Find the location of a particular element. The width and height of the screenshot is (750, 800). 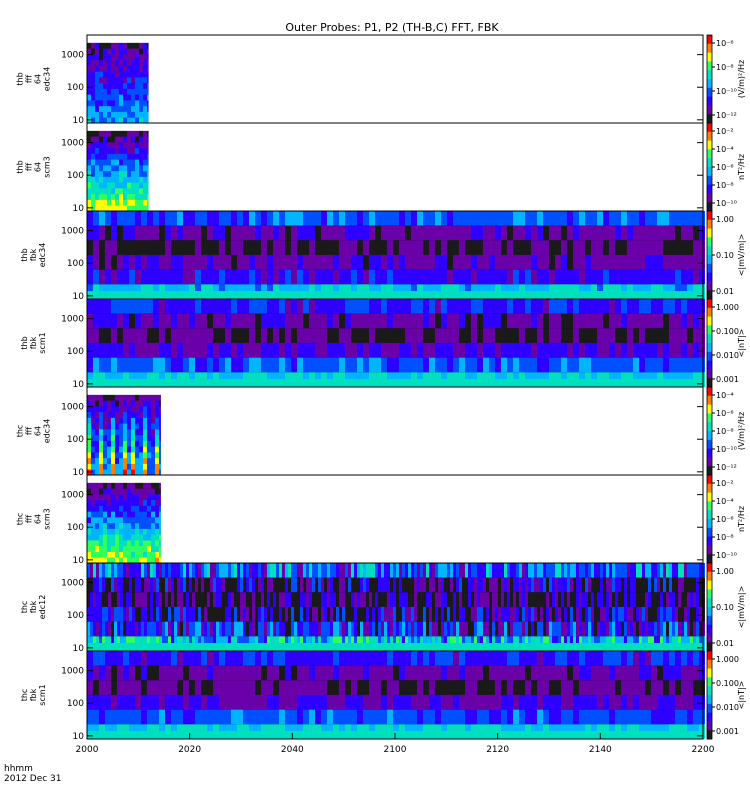

time-format-label: hhmm is located at coordinates (18, 769).